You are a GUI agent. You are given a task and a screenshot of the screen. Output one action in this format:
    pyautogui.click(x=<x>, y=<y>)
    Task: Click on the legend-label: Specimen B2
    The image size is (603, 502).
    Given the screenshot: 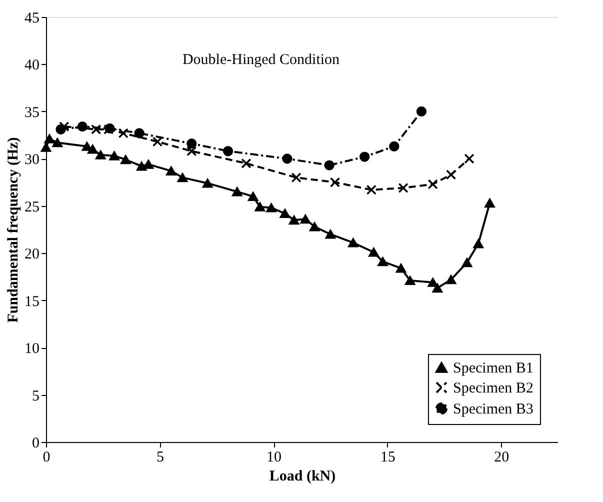 What is the action you would take?
    pyautogui.click(x=493, y=388)
    